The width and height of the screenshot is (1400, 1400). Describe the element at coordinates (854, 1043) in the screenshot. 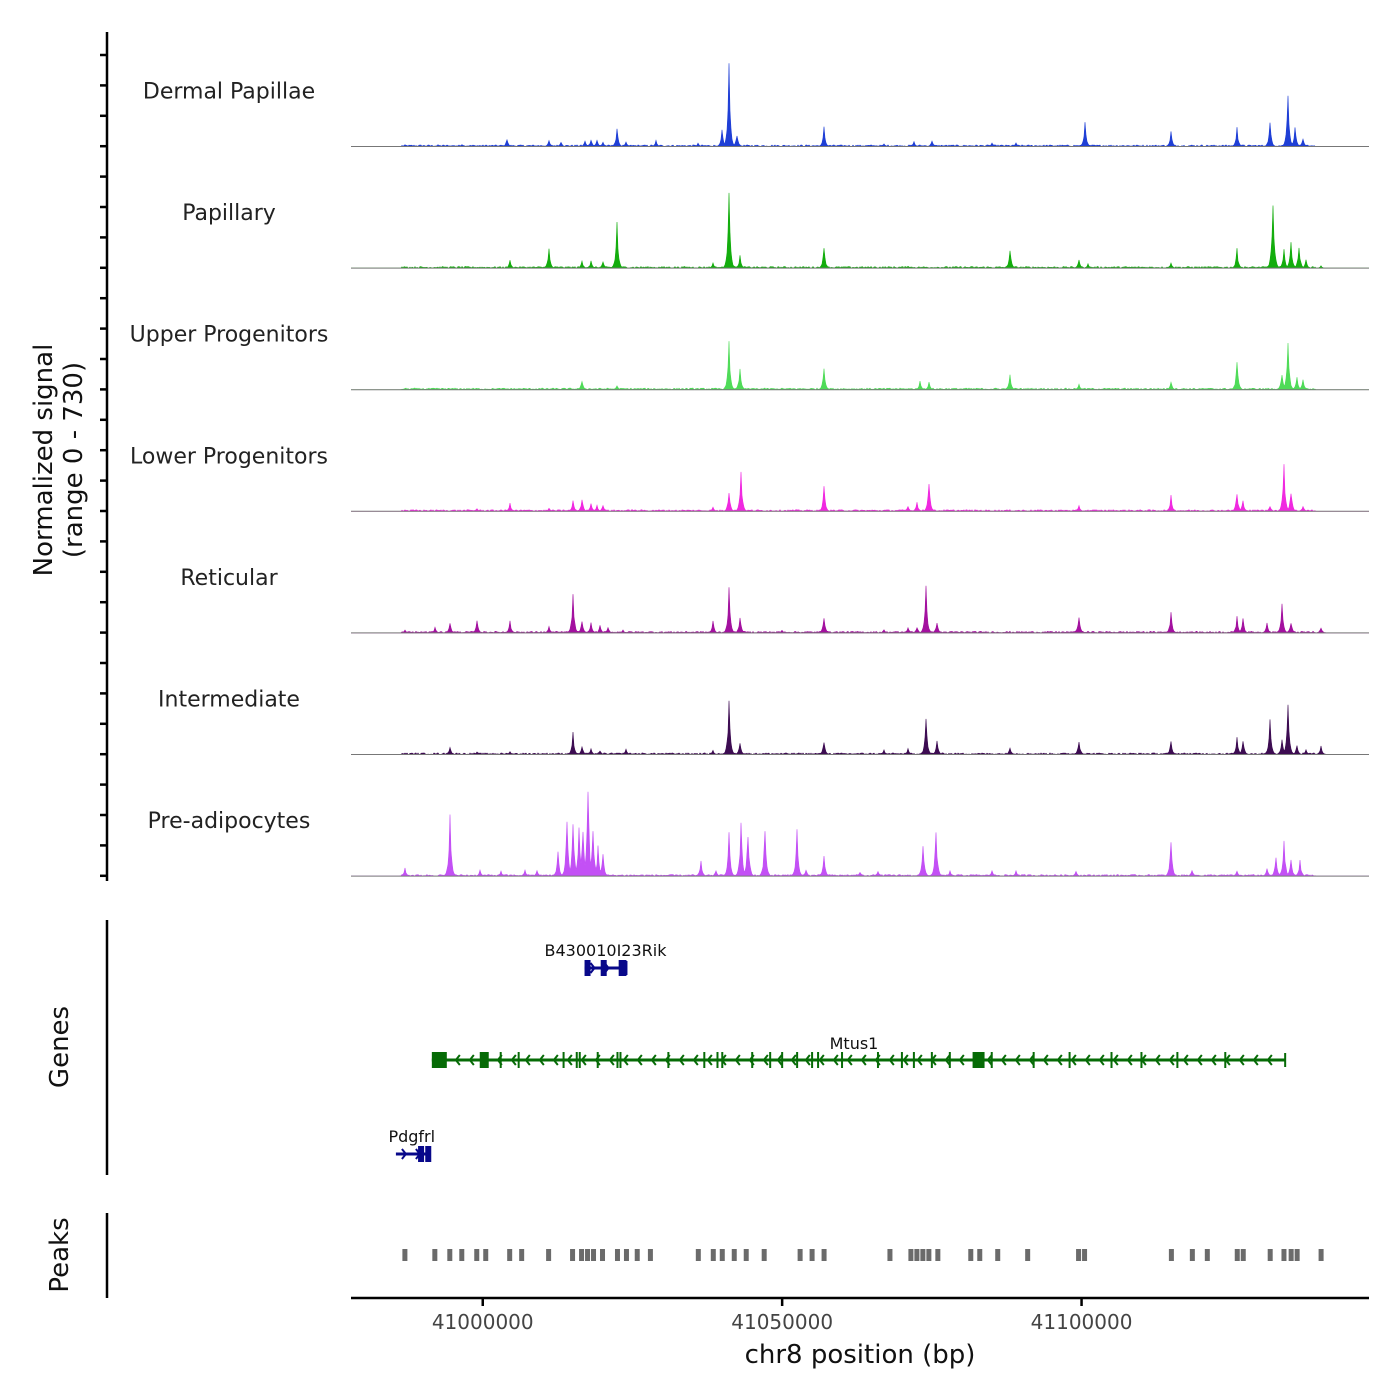

I see `gene-label: Mtus1` at that location.